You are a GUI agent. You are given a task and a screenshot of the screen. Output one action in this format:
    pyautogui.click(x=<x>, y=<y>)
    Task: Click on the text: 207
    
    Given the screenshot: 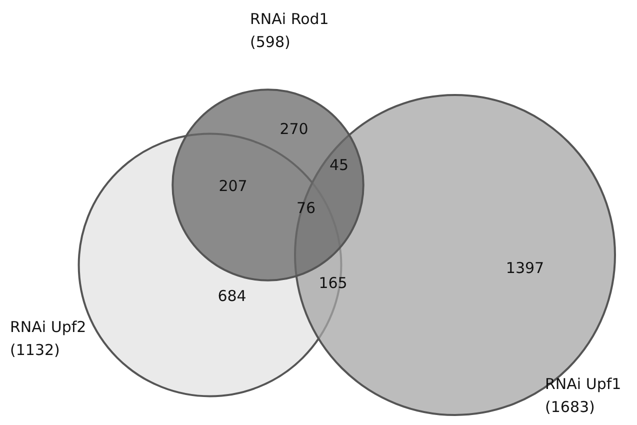 What is the action you would take?
    pyautogui.click(x=233, y=185)
    